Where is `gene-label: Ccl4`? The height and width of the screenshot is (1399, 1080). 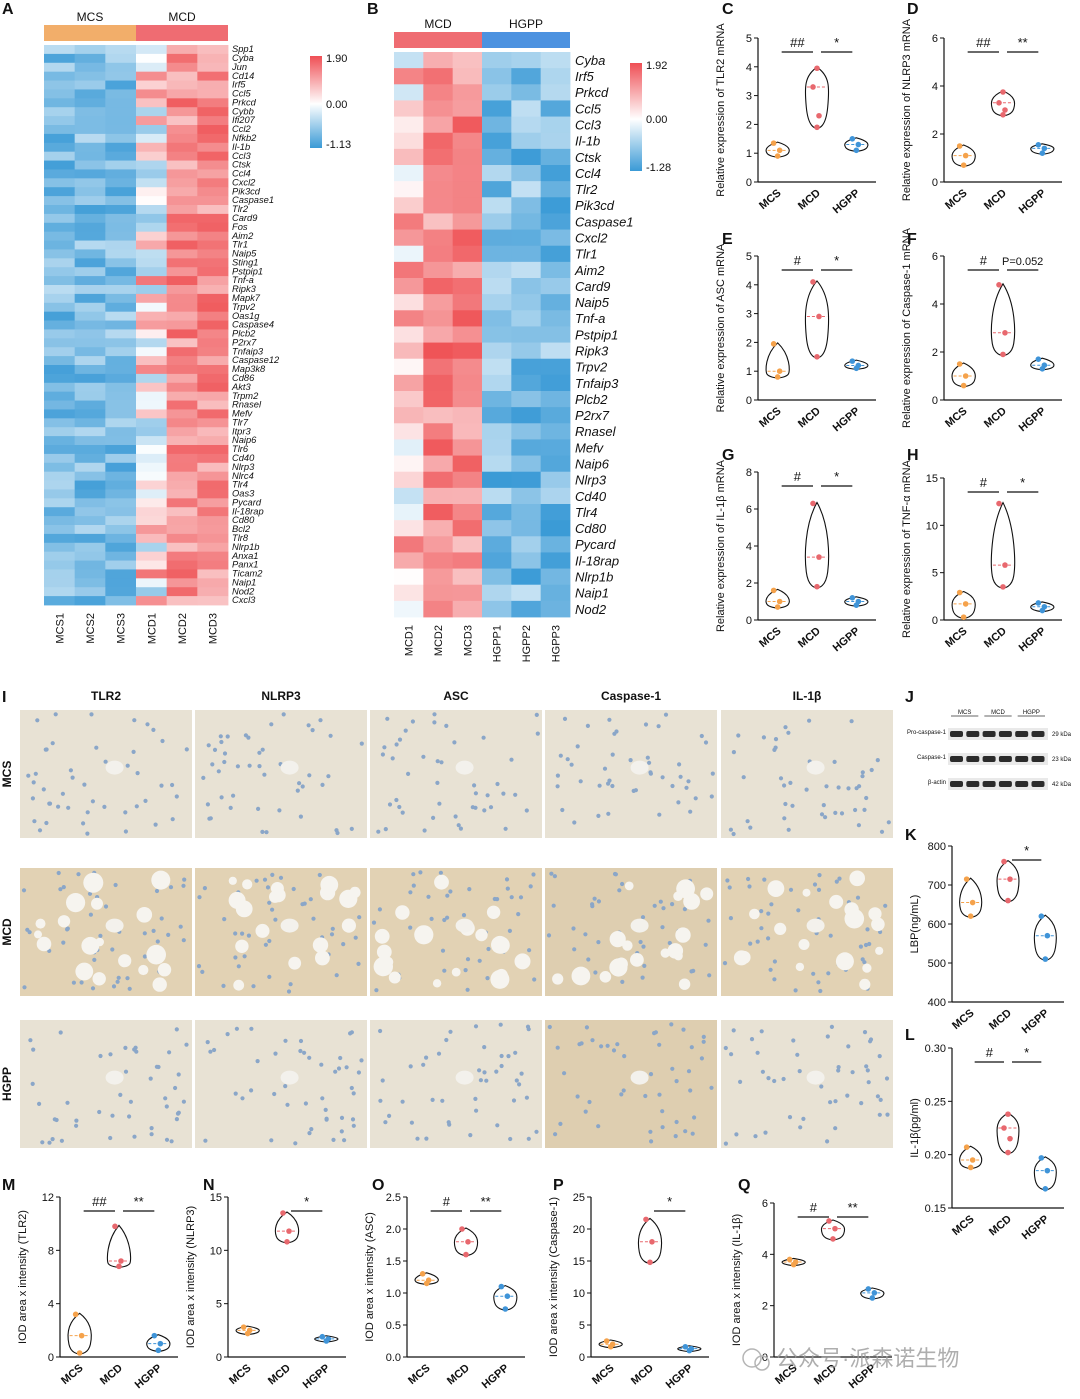 gene-label: Ccl4 is located at coordinates (241, 174).